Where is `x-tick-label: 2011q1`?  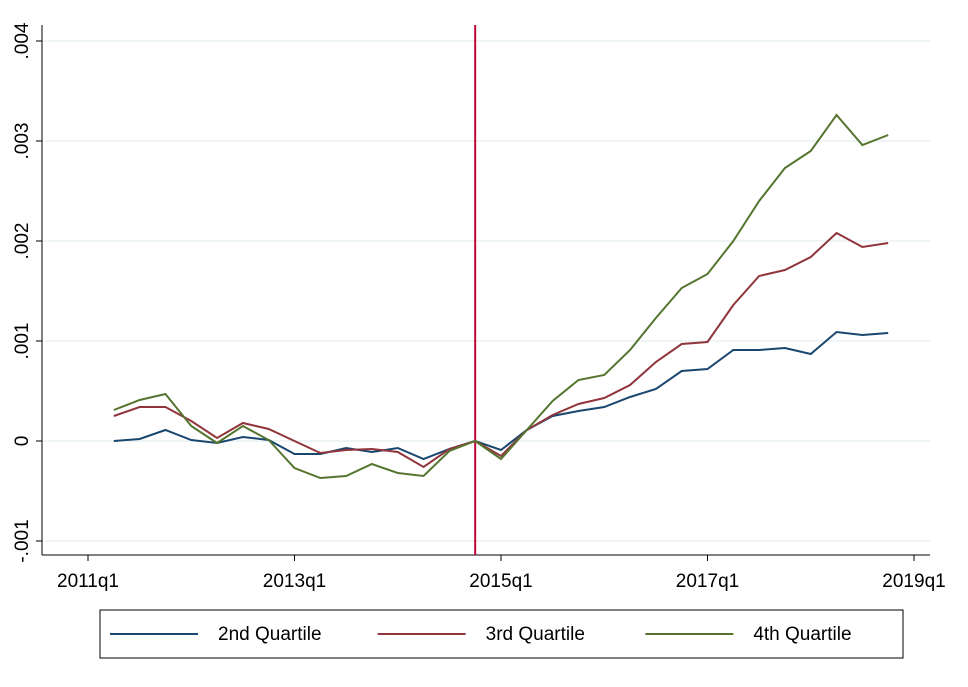 x-tick-label: 2011q1 is located at coordinates (88, 581).